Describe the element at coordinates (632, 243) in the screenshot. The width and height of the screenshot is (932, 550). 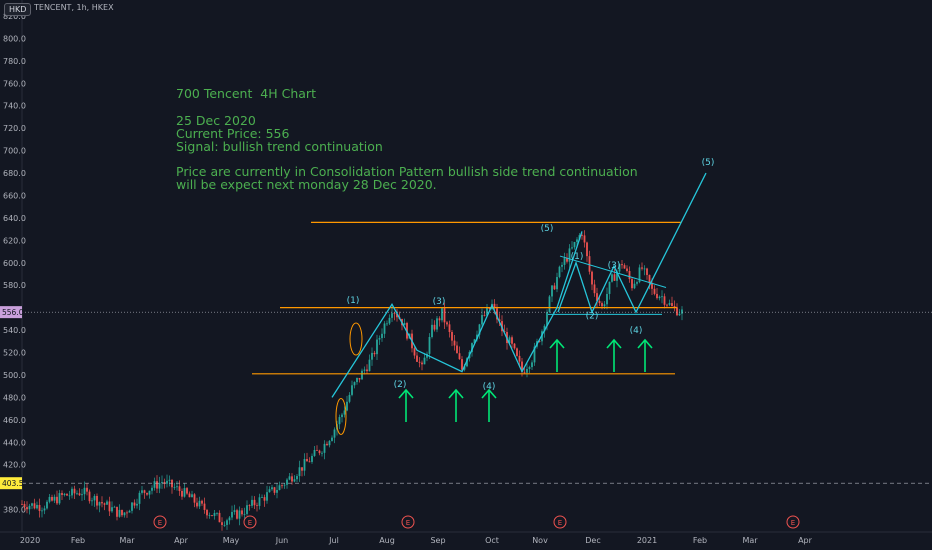
I see `triangle-wave-line` at that location.